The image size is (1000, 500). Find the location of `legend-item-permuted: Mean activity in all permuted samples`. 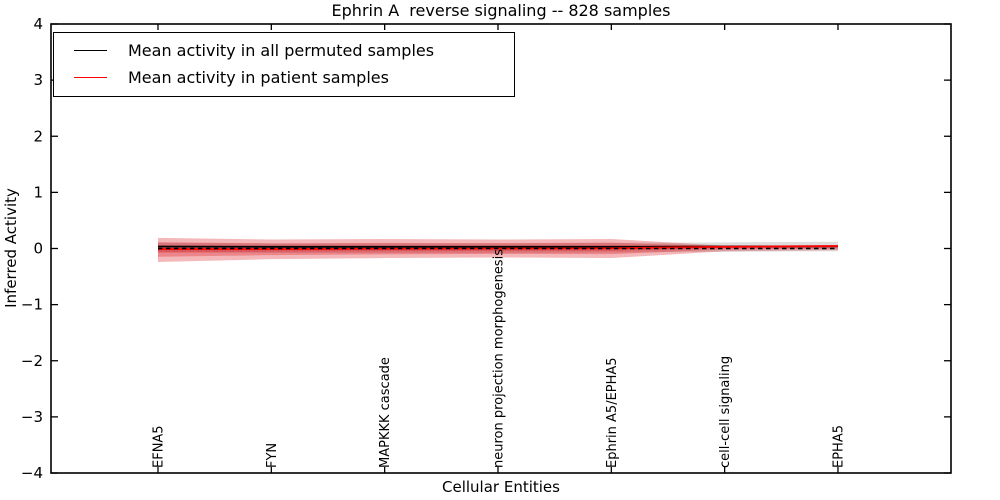

legend-item-permuted: Mean activity in all permuted samples is located at coordinates (284, 50).